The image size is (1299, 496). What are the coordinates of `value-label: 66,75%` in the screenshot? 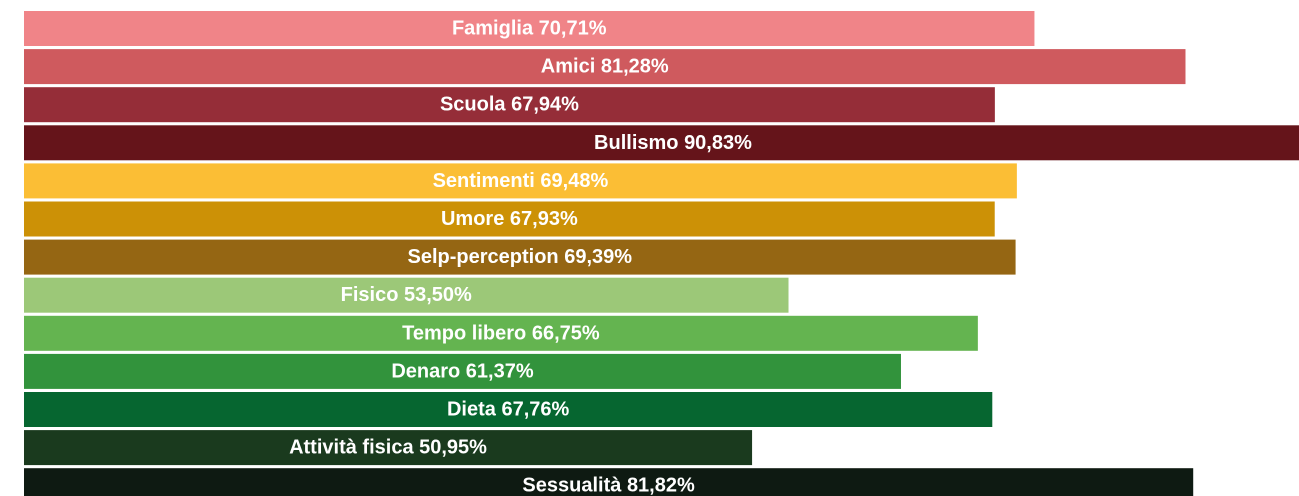 It's located at (566, 334).